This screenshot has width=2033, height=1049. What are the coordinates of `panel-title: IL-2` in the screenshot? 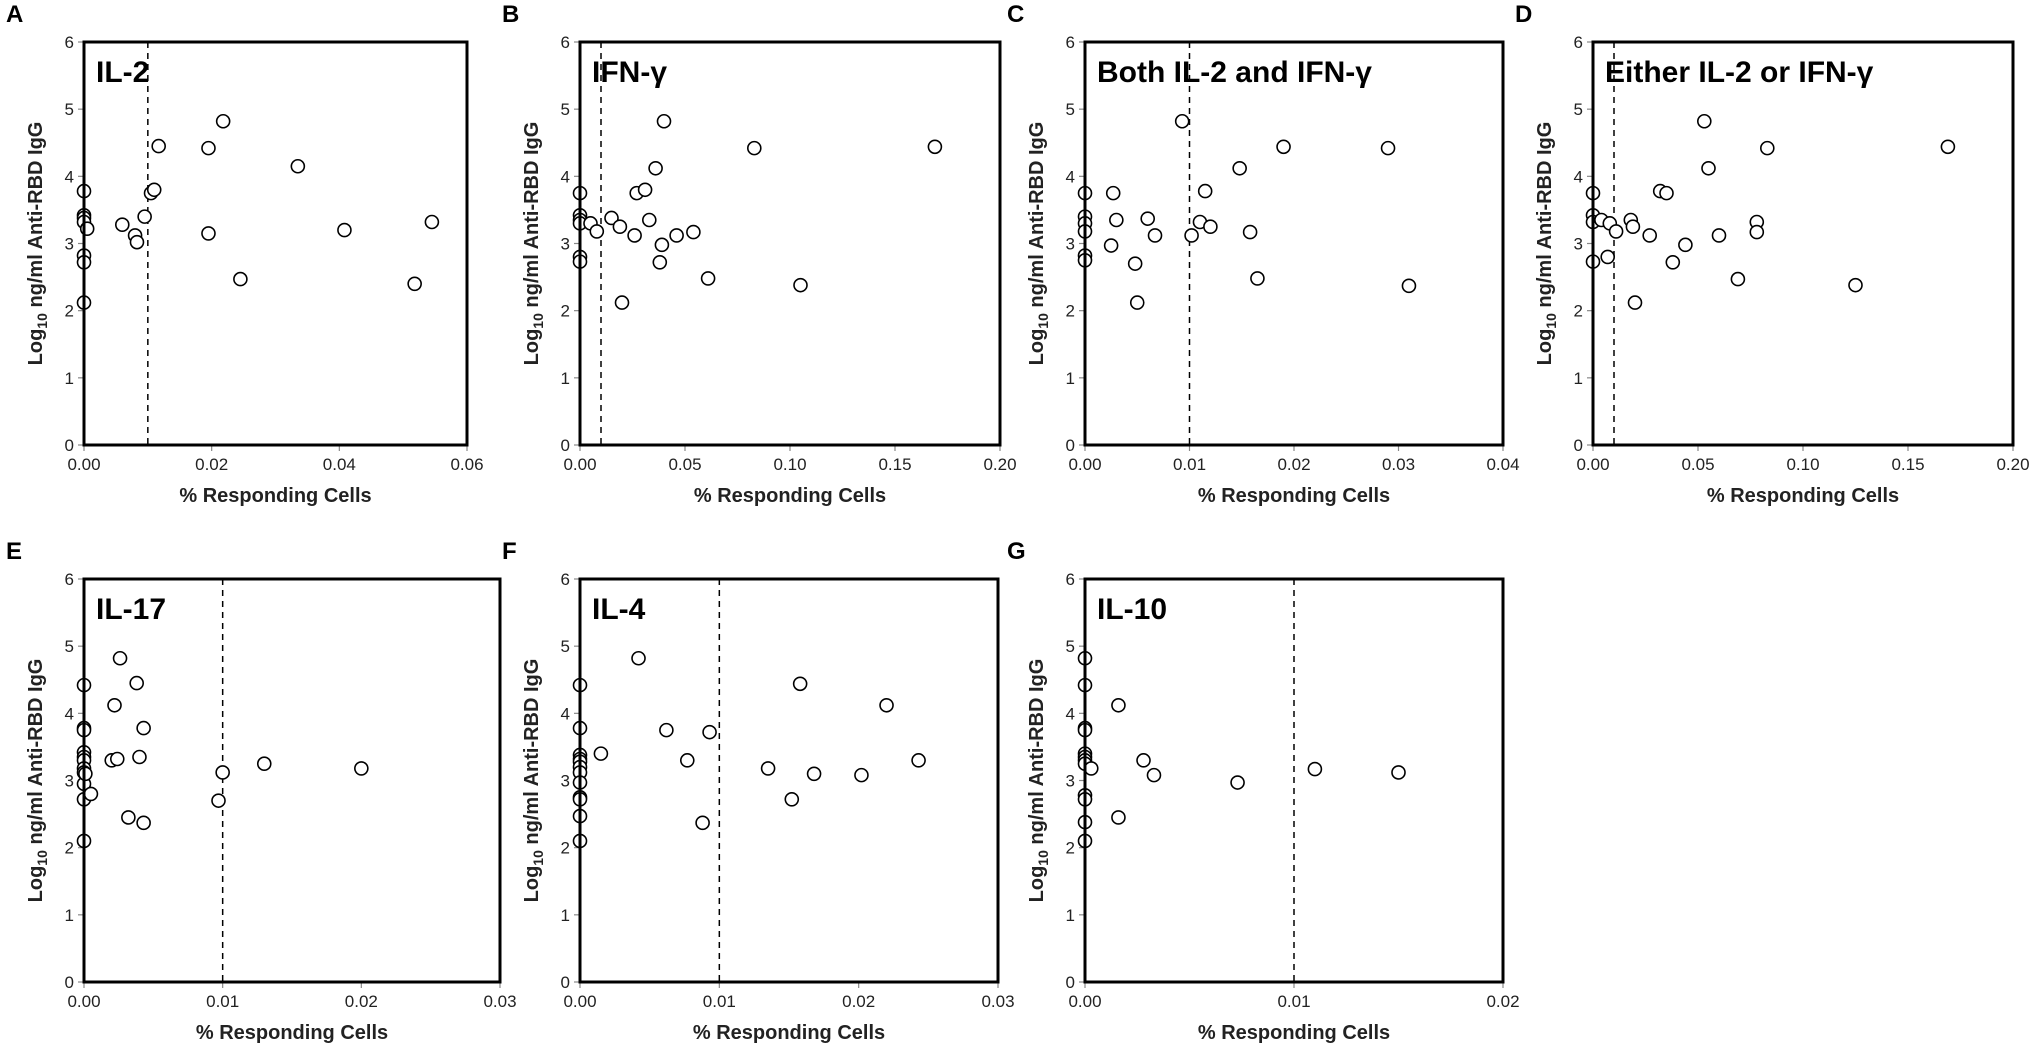 It's located at (122, 72).